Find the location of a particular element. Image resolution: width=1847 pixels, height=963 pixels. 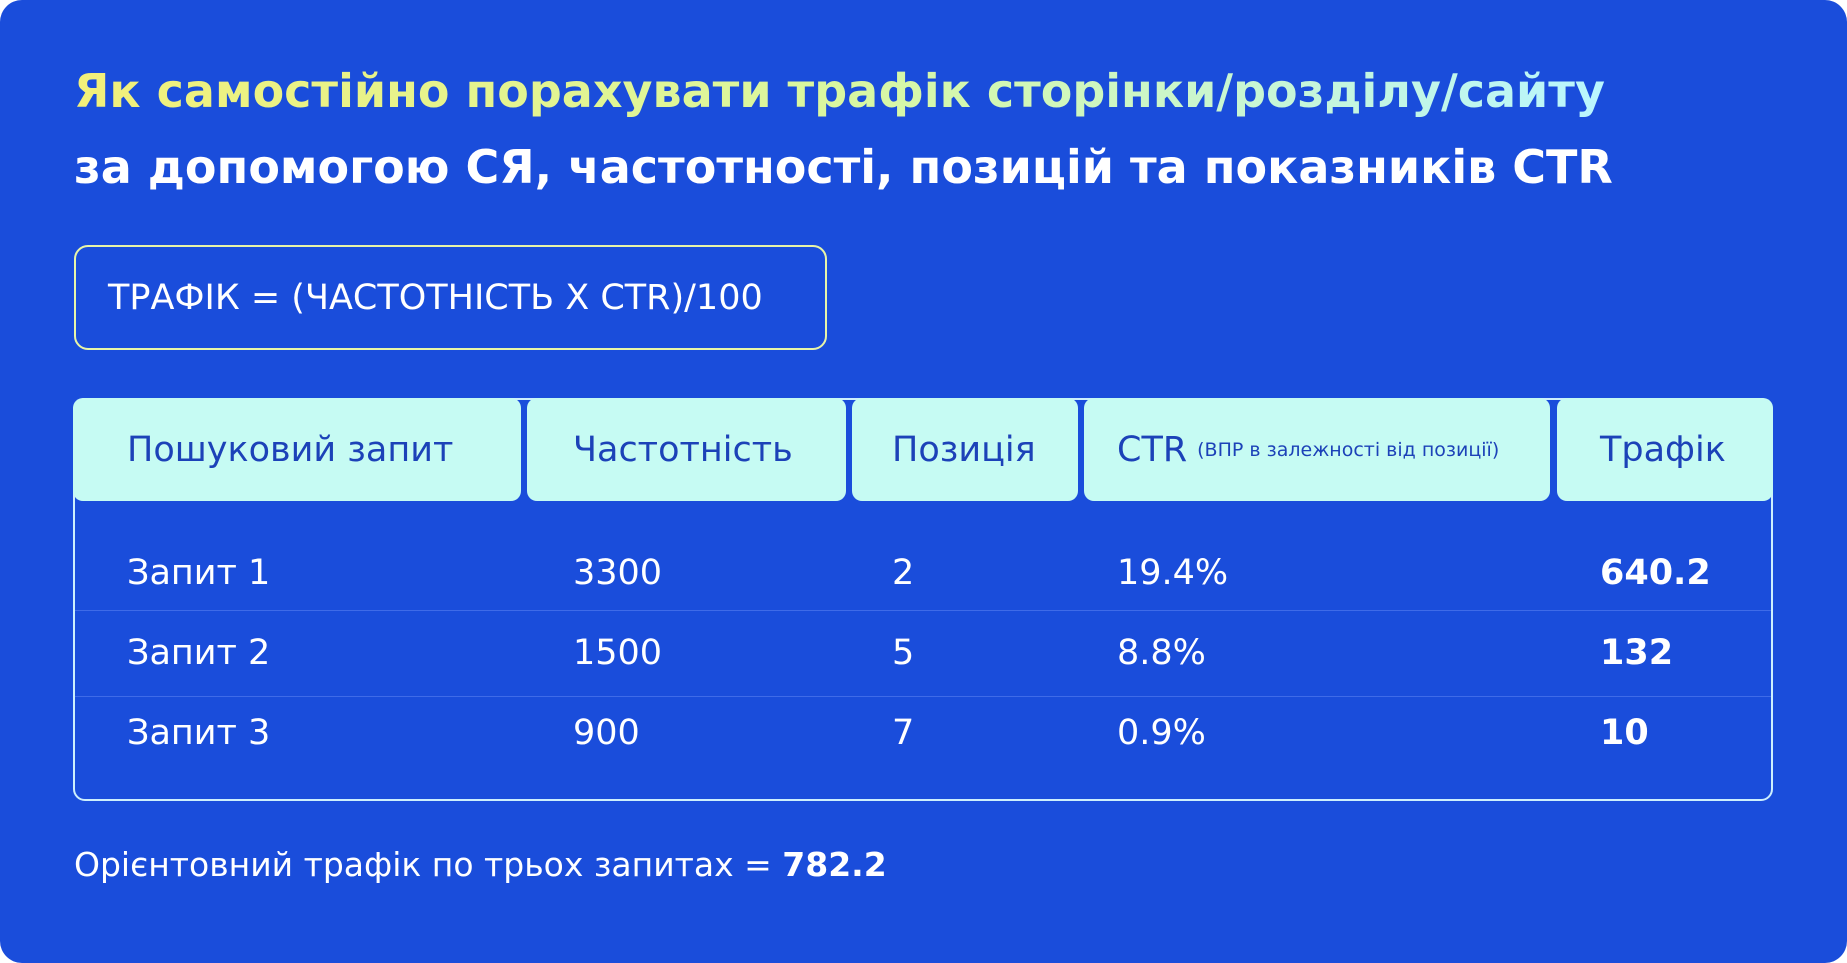

header-cell: Трафік is located at coordinates (1665, 449).